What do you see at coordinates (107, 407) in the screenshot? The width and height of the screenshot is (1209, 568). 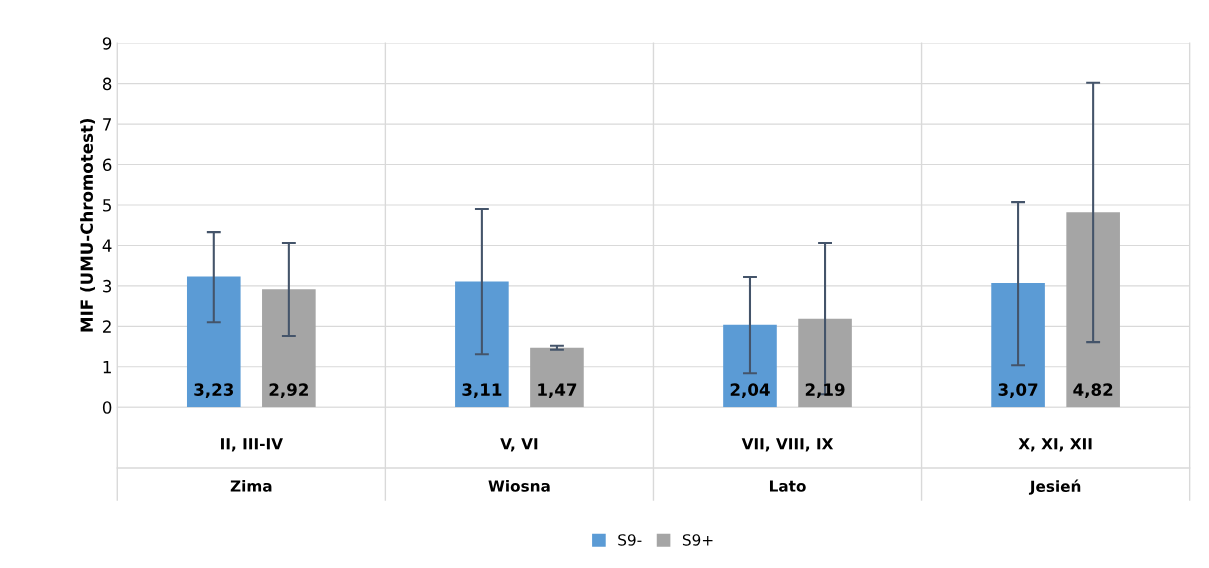 I see `y-tick-label: 0` at bounding box center [107, 407].